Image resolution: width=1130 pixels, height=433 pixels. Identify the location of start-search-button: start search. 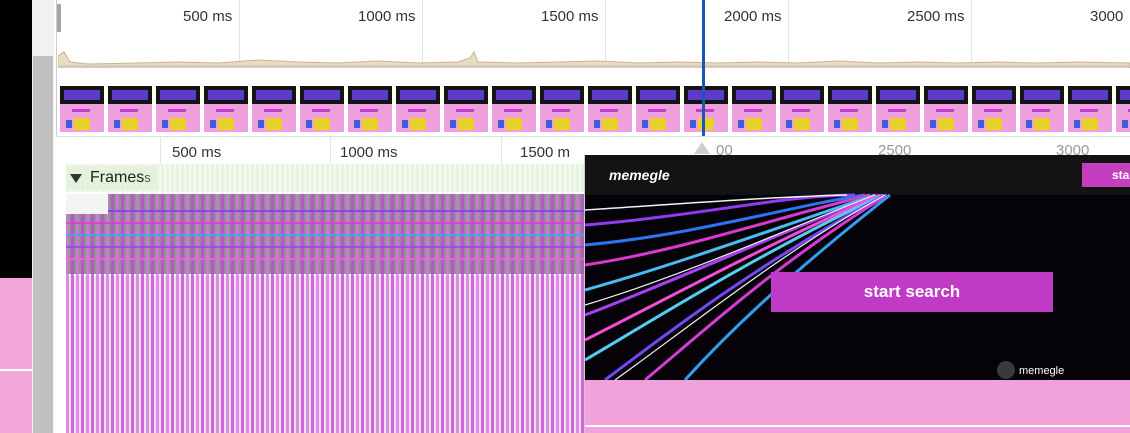
(912, 292).